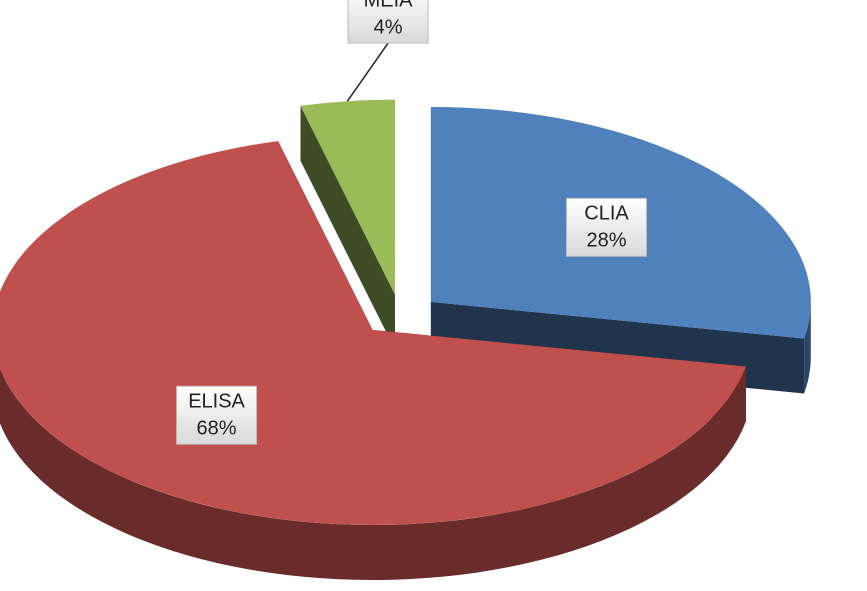 This screenshot has height=591, width=867. What do you see at coordinates (217, 429) in the screenshot?
I see `value-label: 68%` at bounding box center [217, 429].